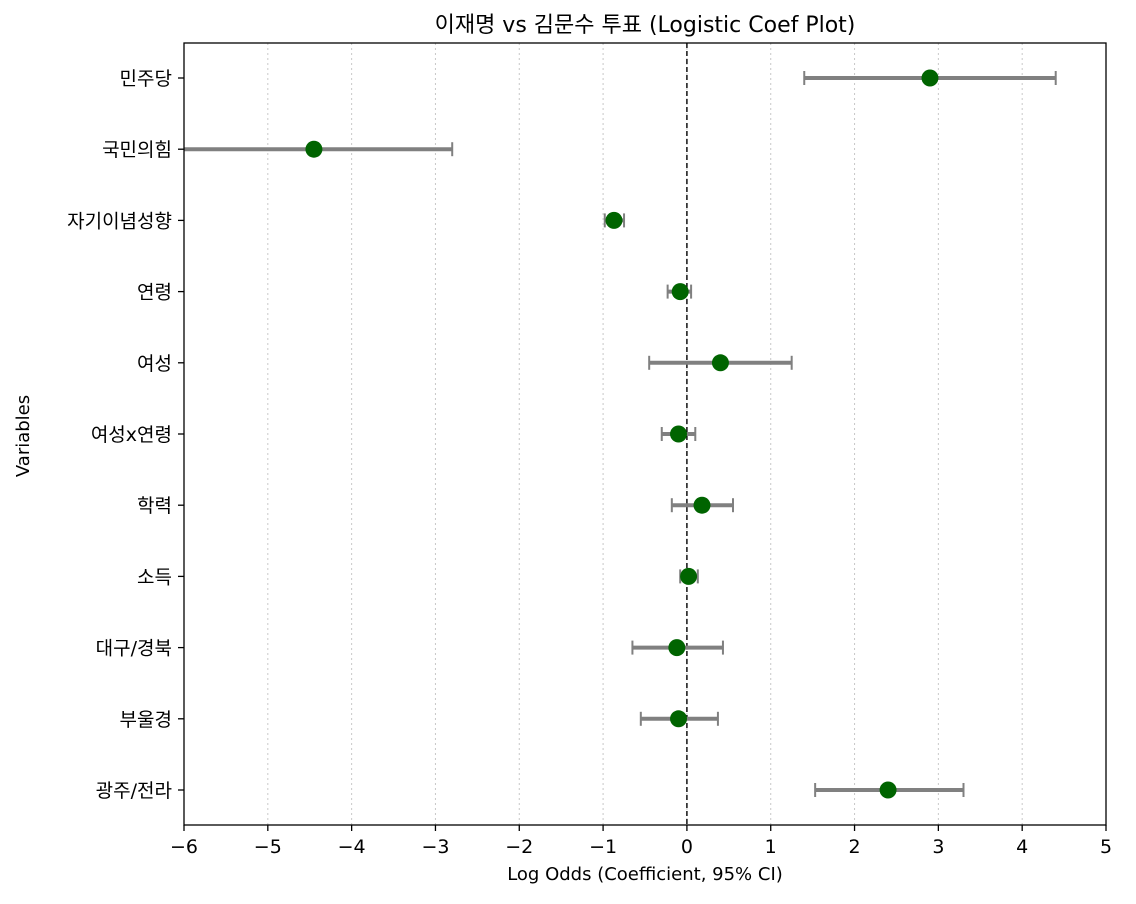  What do you see at coordinates (154, 506) in the screenshot?
I see `y-tick-label: 학력` at bounding box center [154, 506].